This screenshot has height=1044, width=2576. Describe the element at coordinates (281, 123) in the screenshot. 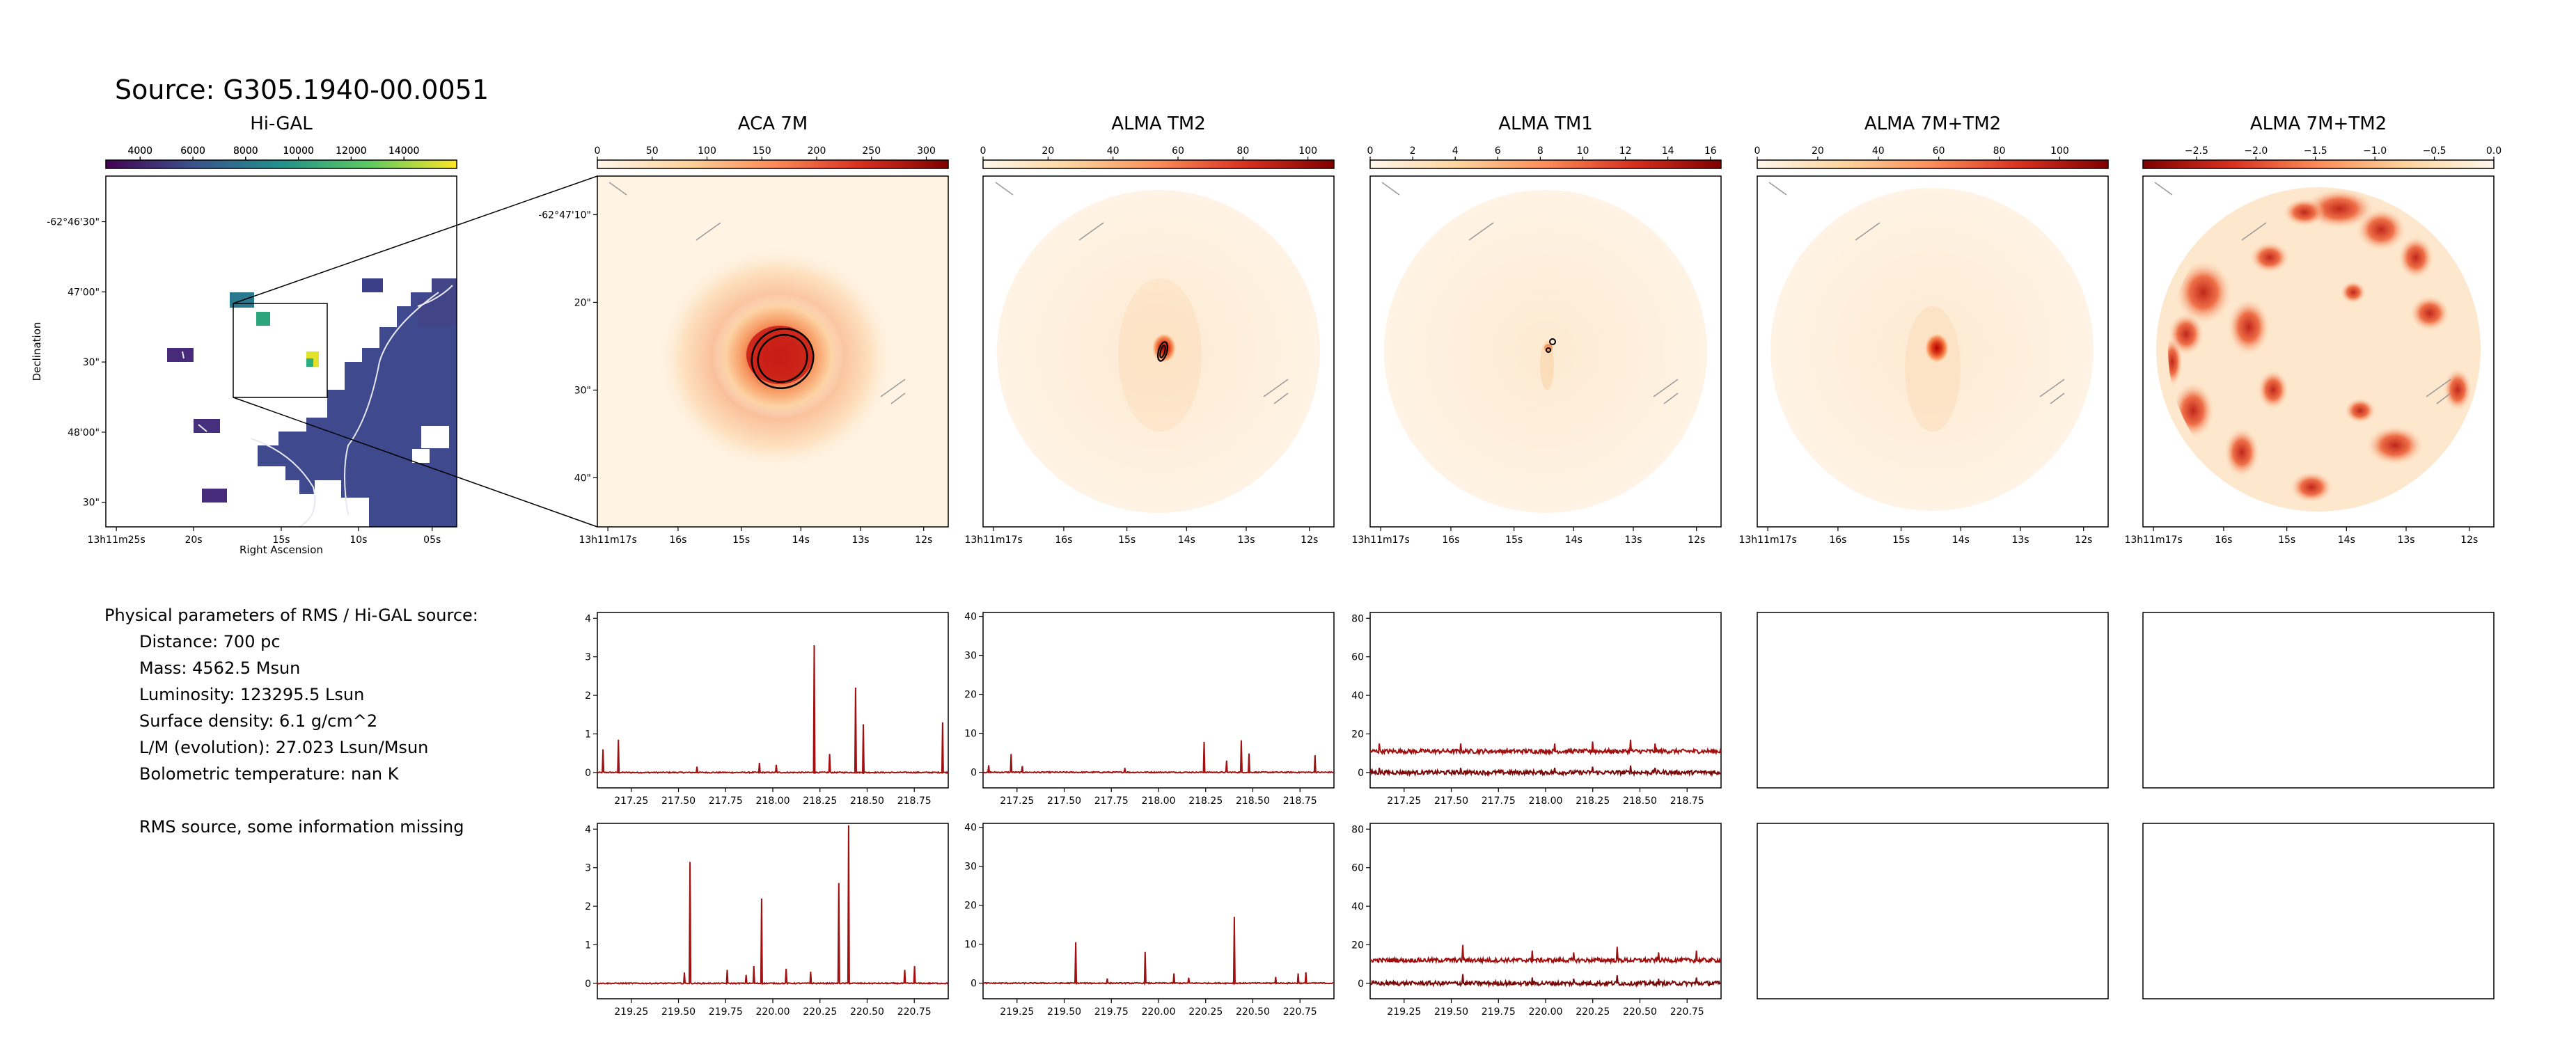

I see `panel-title: Hi-GAL` at that location.